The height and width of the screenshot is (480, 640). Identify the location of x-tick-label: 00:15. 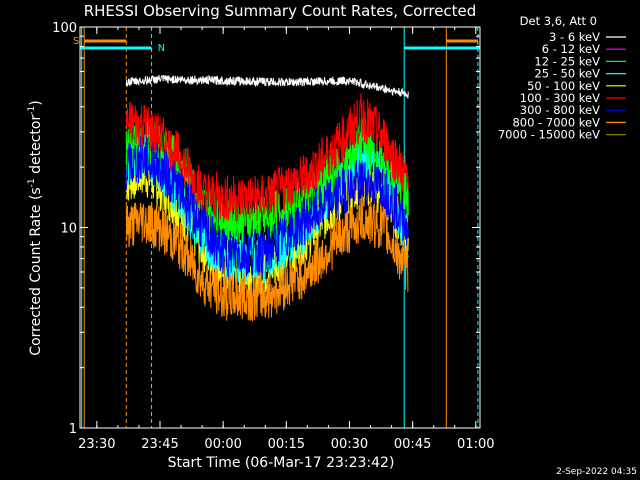
(286, 444).